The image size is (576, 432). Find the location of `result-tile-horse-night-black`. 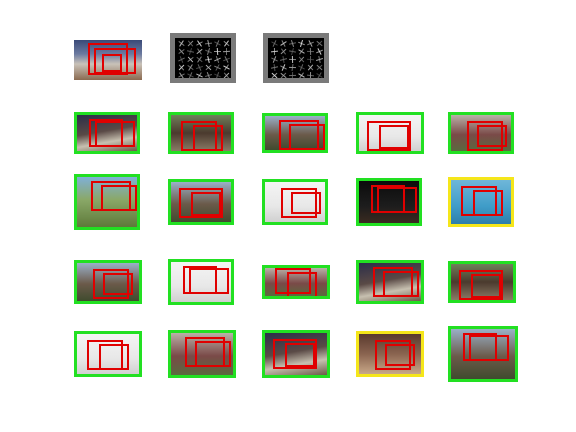

result-tile-horse-night-black is located at coordinates (389, 202).